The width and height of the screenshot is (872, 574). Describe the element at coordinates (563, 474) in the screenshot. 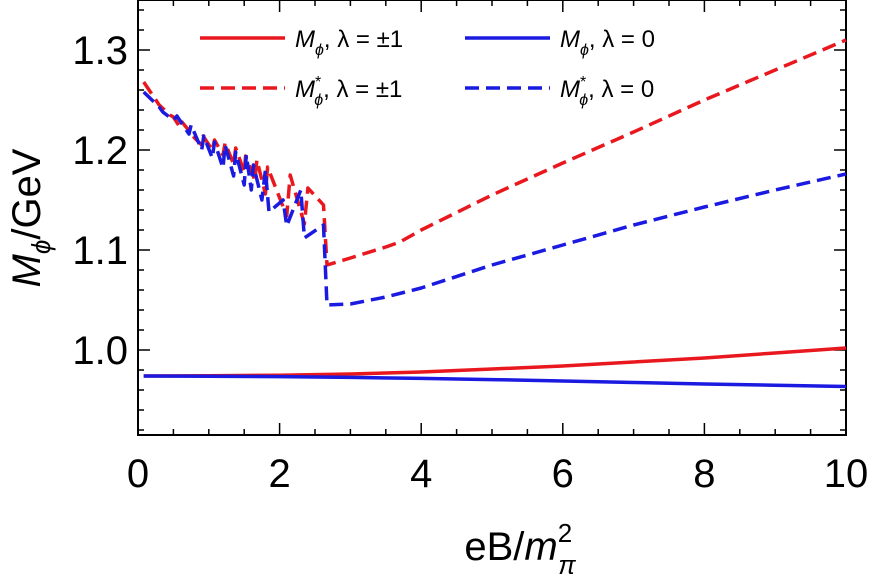

I see `x-tick-label: 6` at that location.